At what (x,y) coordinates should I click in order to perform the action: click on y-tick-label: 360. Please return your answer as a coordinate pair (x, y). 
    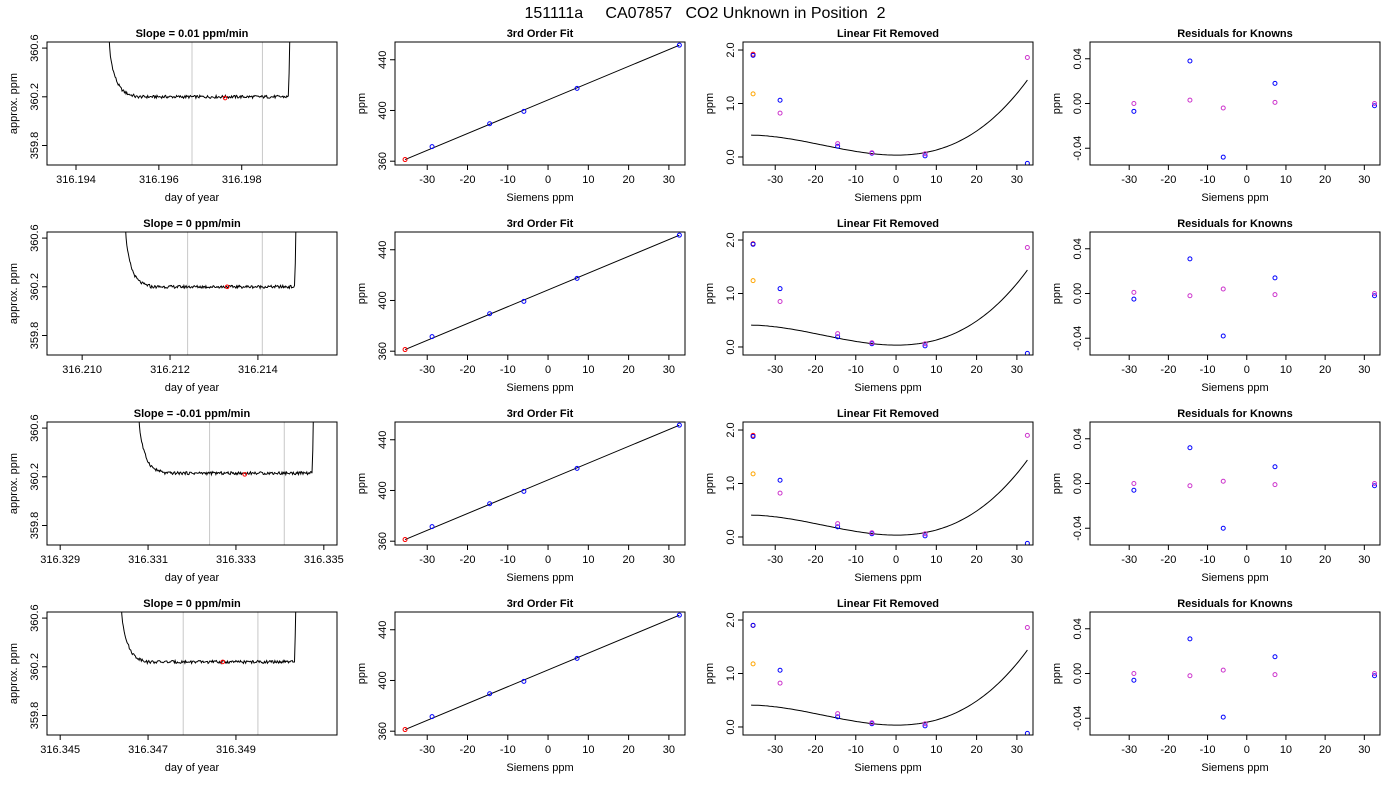
    Looking at the image, I should click on (383, 731).